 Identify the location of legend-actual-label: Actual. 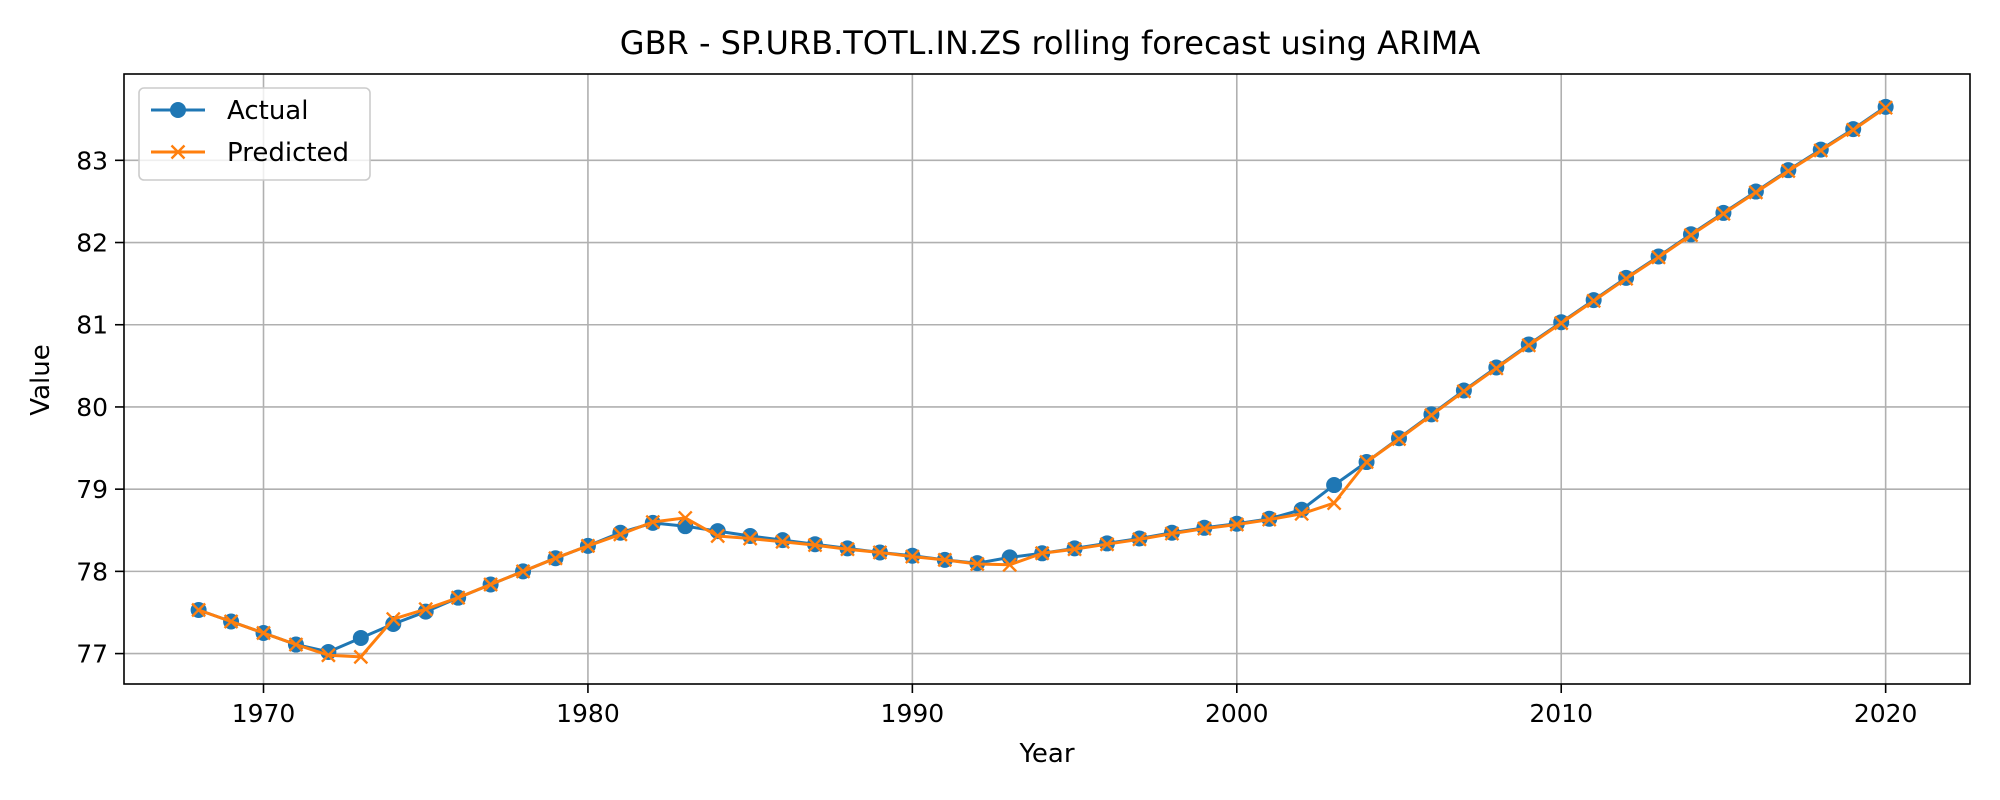
(267, 111).